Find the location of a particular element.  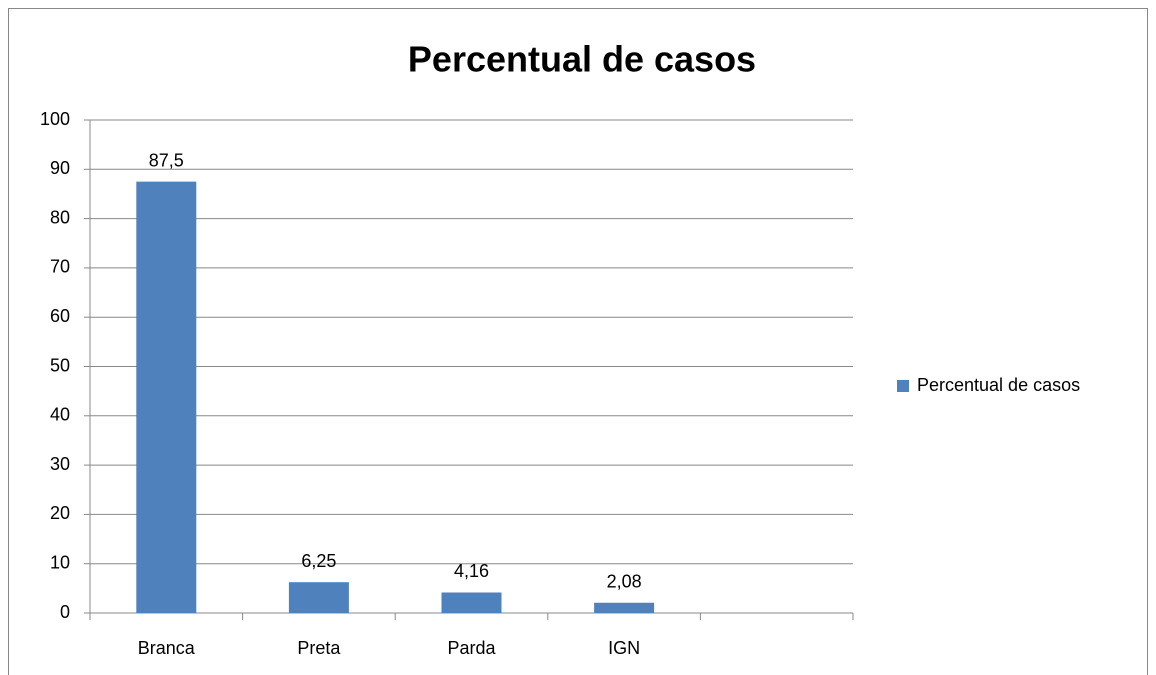

y-tick-label: 80 is located at coordinates (60, 217).